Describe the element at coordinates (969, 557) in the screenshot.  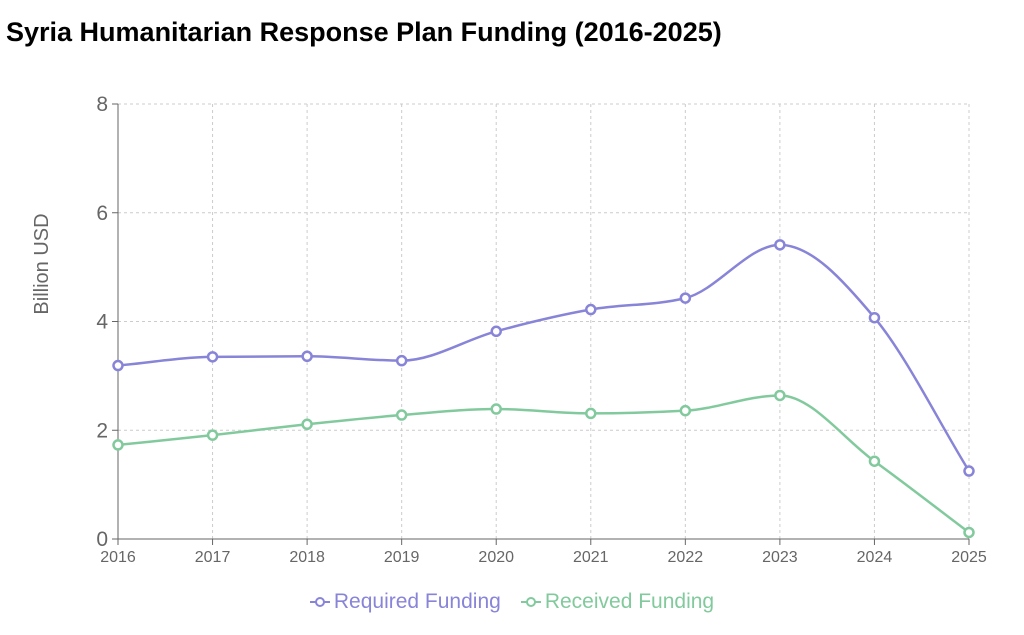
I see `x-tick-label: 2025` at that location.